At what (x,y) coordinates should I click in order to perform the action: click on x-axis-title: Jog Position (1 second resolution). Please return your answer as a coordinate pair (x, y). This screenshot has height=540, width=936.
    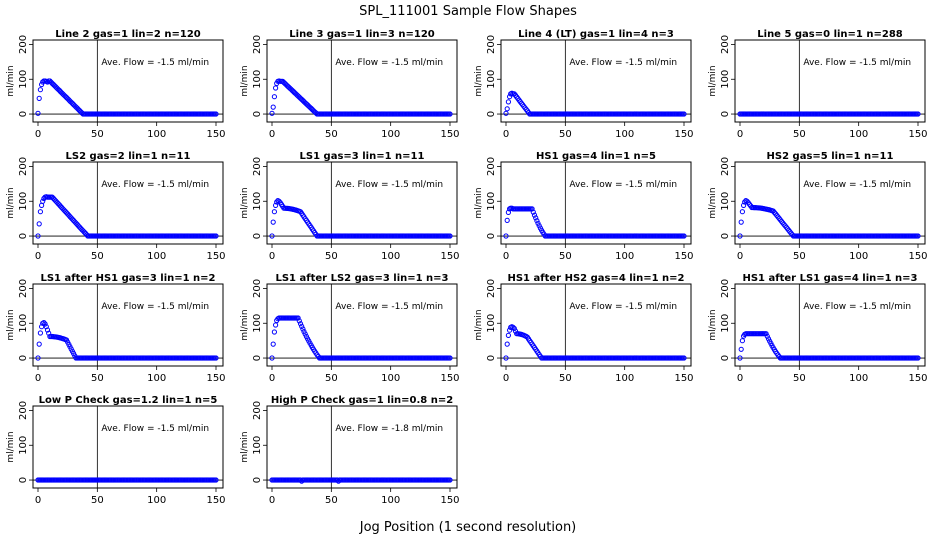
    Looking at the image, I should click on (468, 527).